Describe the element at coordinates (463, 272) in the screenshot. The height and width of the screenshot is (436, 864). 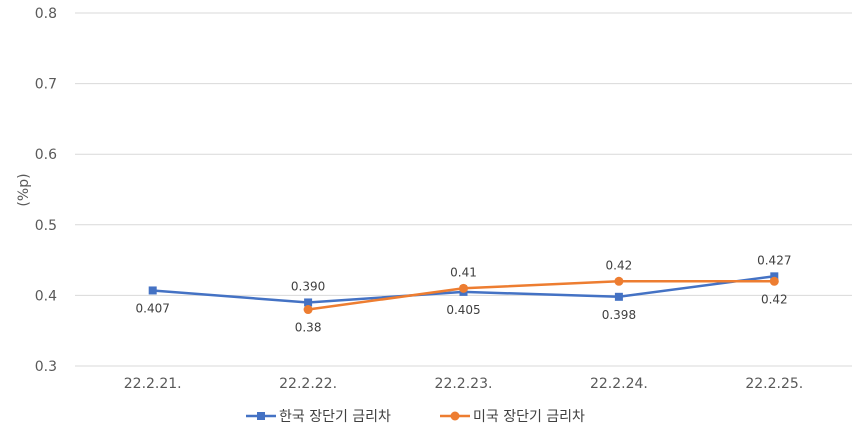
I see `data-label: 0.41` at that location.